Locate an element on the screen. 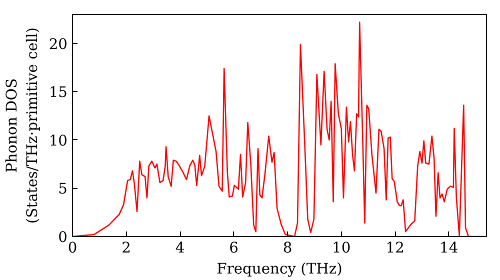 Image resolution: width=500 pixels, height=280 pixels. x-tick-label: 4 is located at coordinates (180, 248).